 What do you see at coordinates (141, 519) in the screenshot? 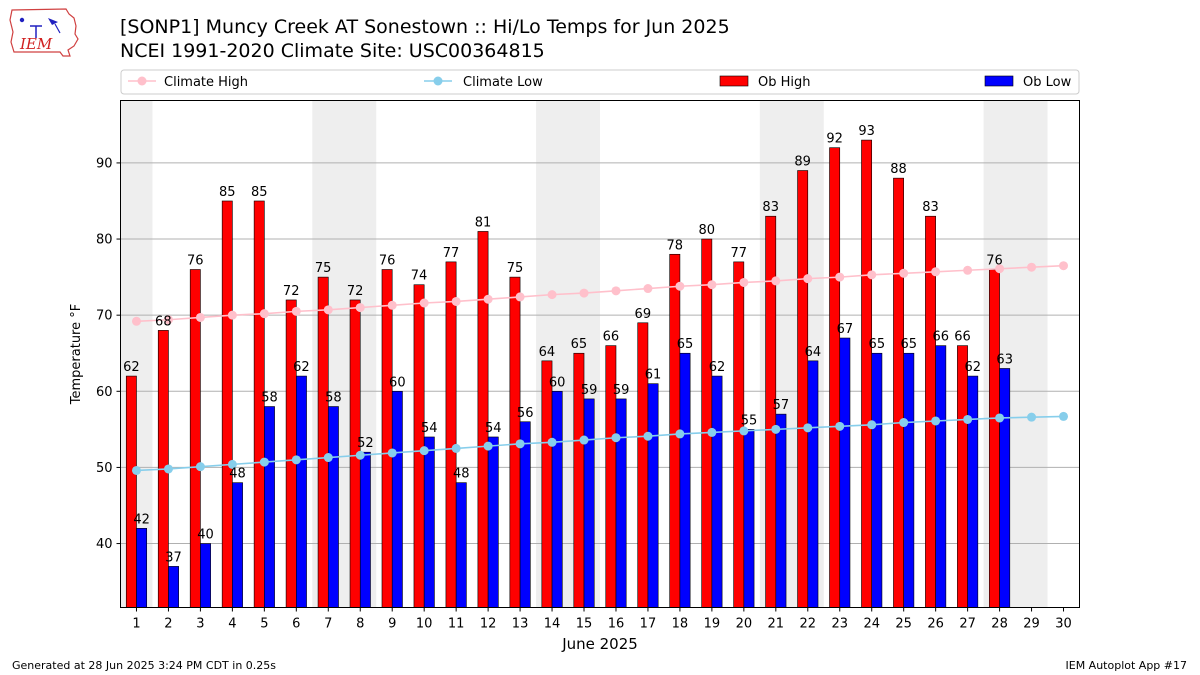
I see `ob-low-label-1: 42` at bounding box center [141, 519].